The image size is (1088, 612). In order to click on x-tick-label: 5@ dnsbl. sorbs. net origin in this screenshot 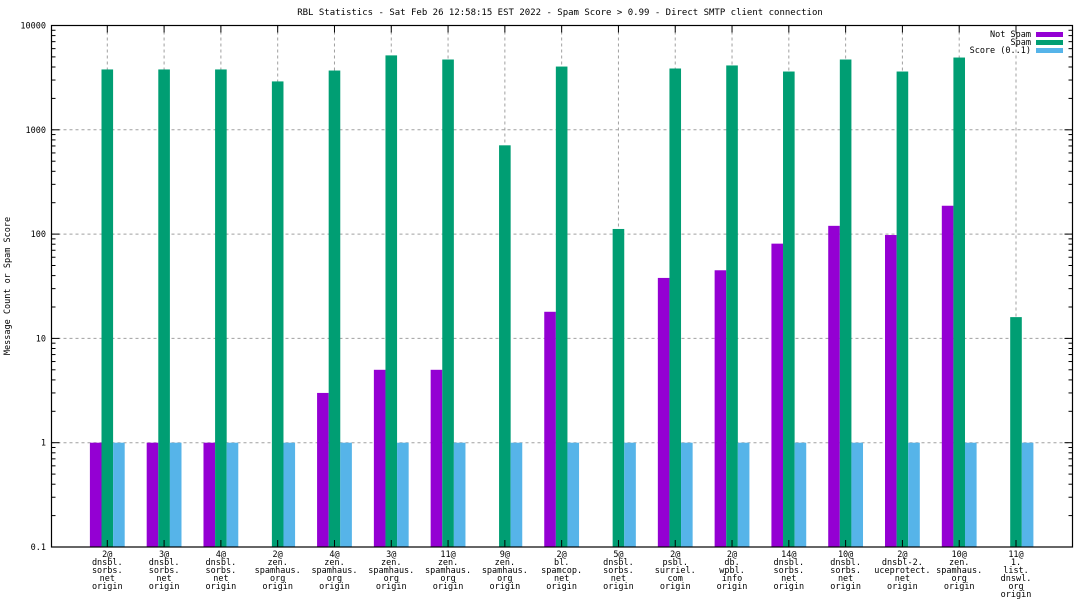, I will do `click(618, 571)`.